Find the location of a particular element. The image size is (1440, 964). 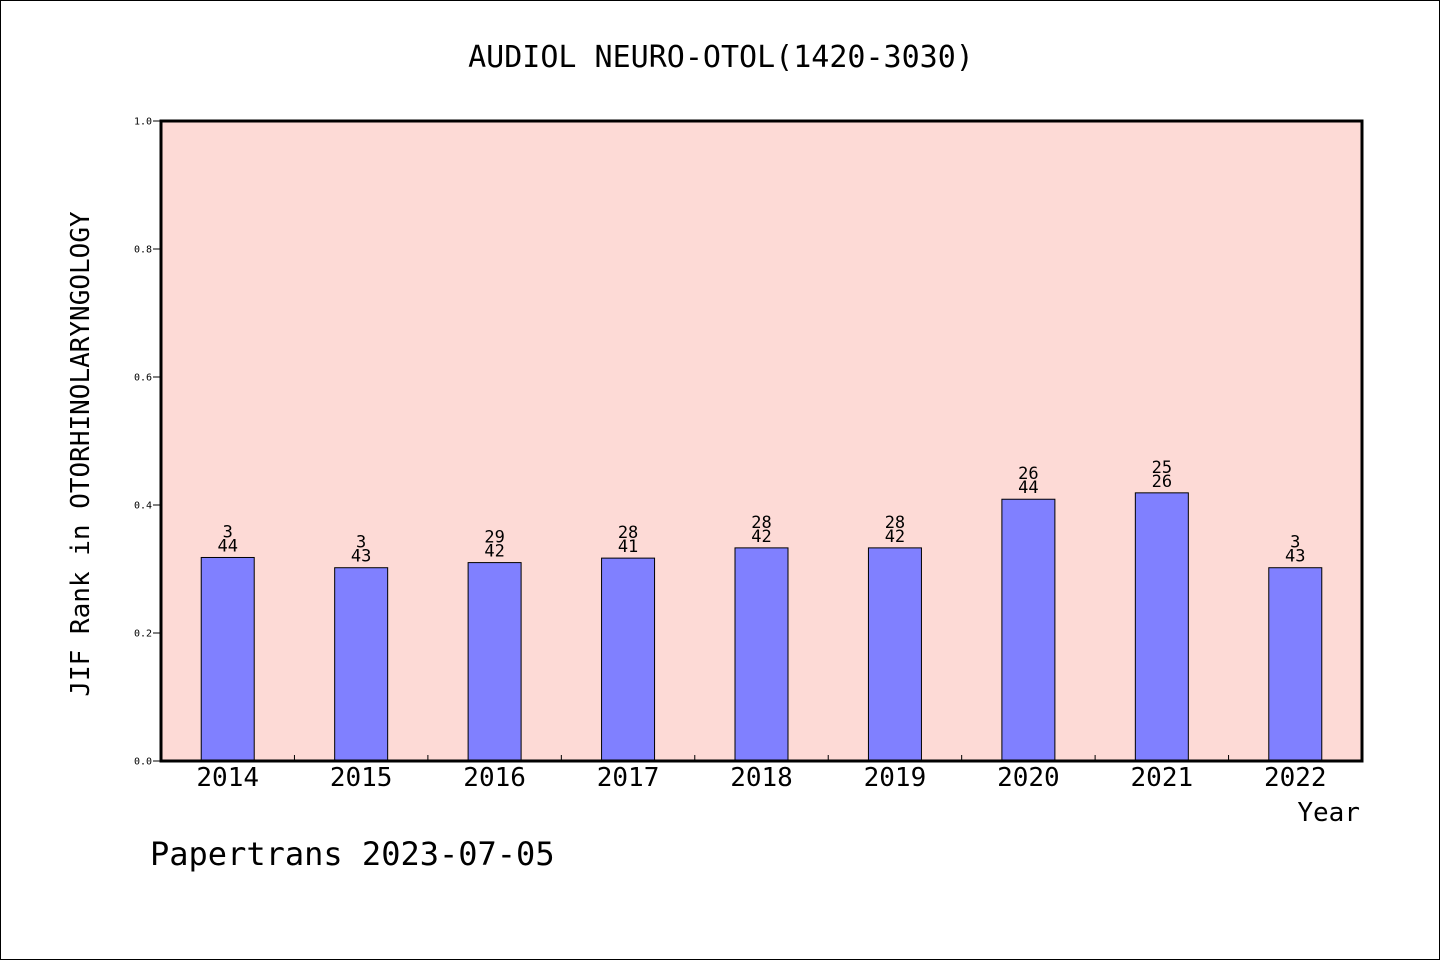

x-tick-label: 2015 is located at coordinates (361, 778).